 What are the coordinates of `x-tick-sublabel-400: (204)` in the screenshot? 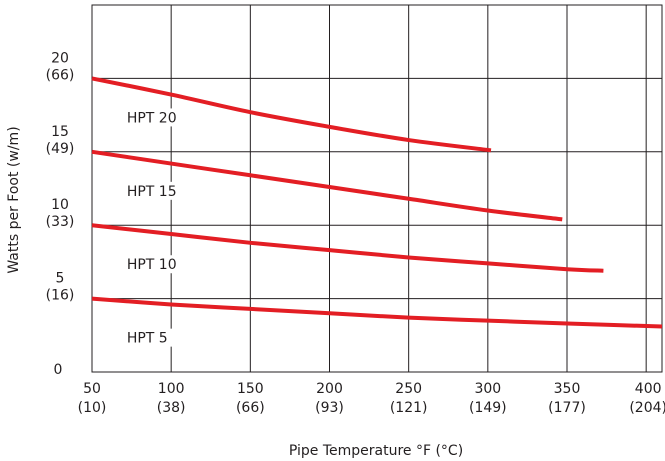 It's located at (647, 408).